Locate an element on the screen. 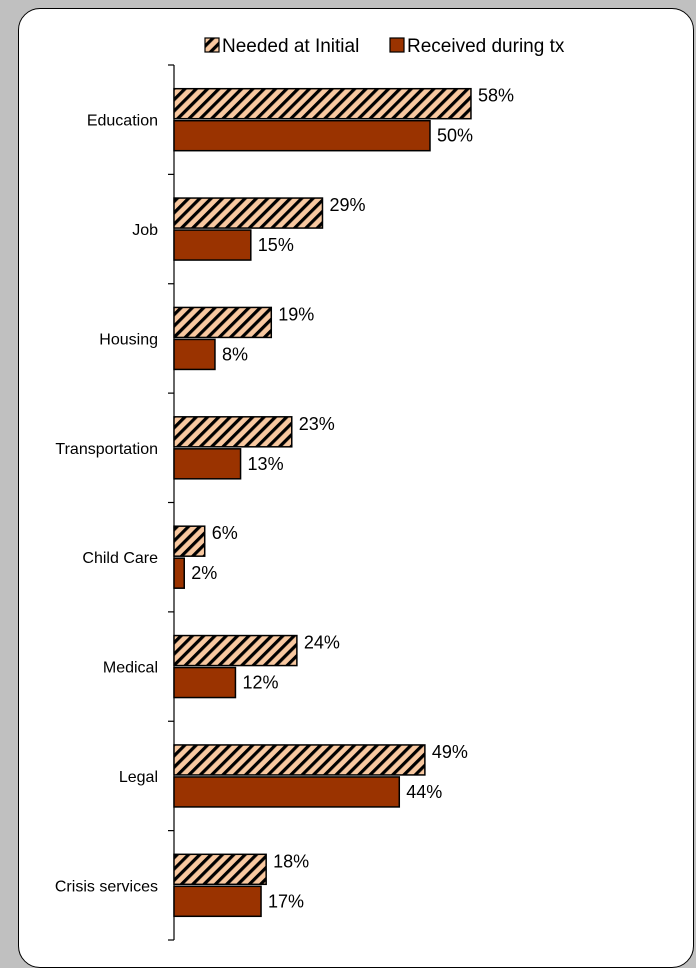 This screenshot has height=968, width=696. data-label-received-crisis-services: 17% is located at coordinates (286, 901).